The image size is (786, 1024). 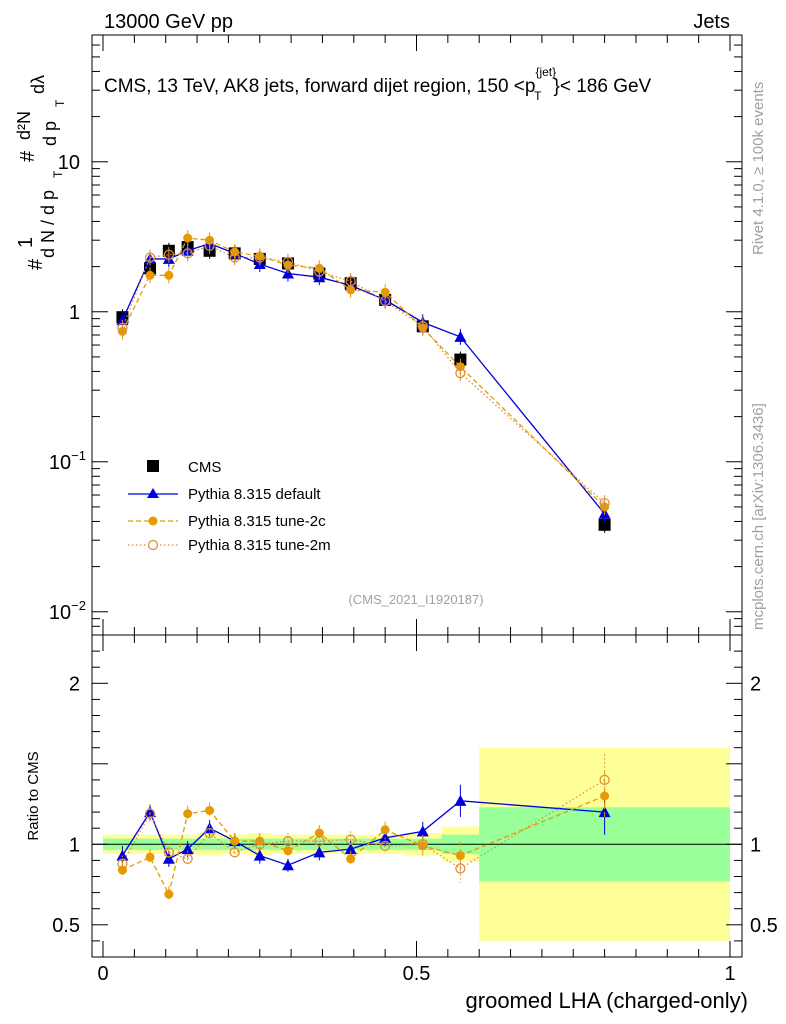 What do you see at coordinates (153, 466) in the screenshot?
I see `legend-cms-marker` at bounding box center [153, 466].